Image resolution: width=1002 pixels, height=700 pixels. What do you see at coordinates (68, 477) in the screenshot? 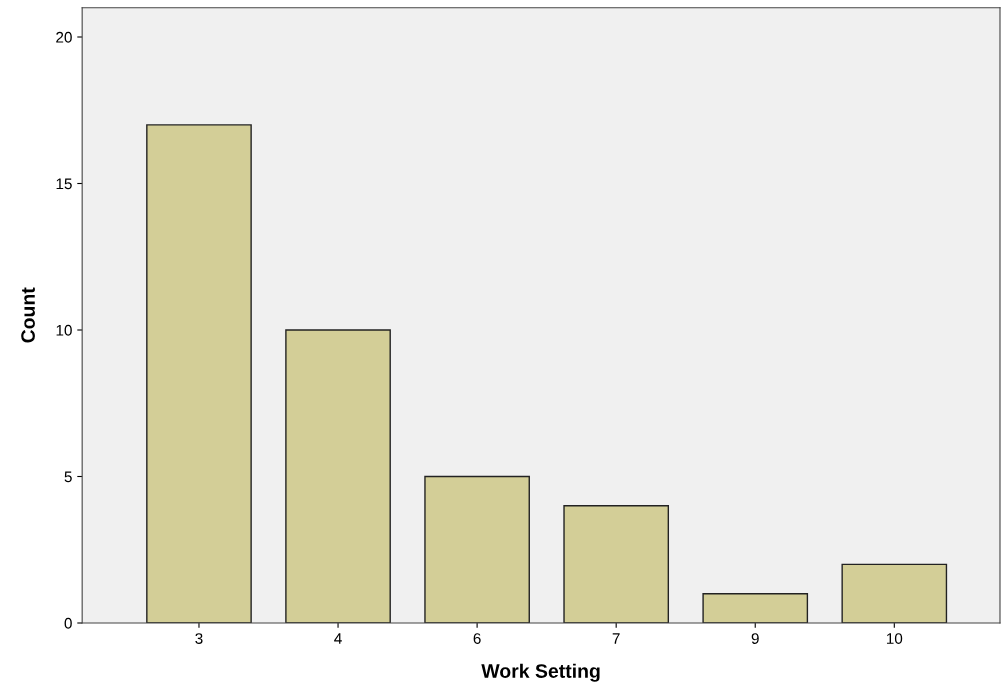
I see `y-tick-label: 5` at bounding box center [68, 477].